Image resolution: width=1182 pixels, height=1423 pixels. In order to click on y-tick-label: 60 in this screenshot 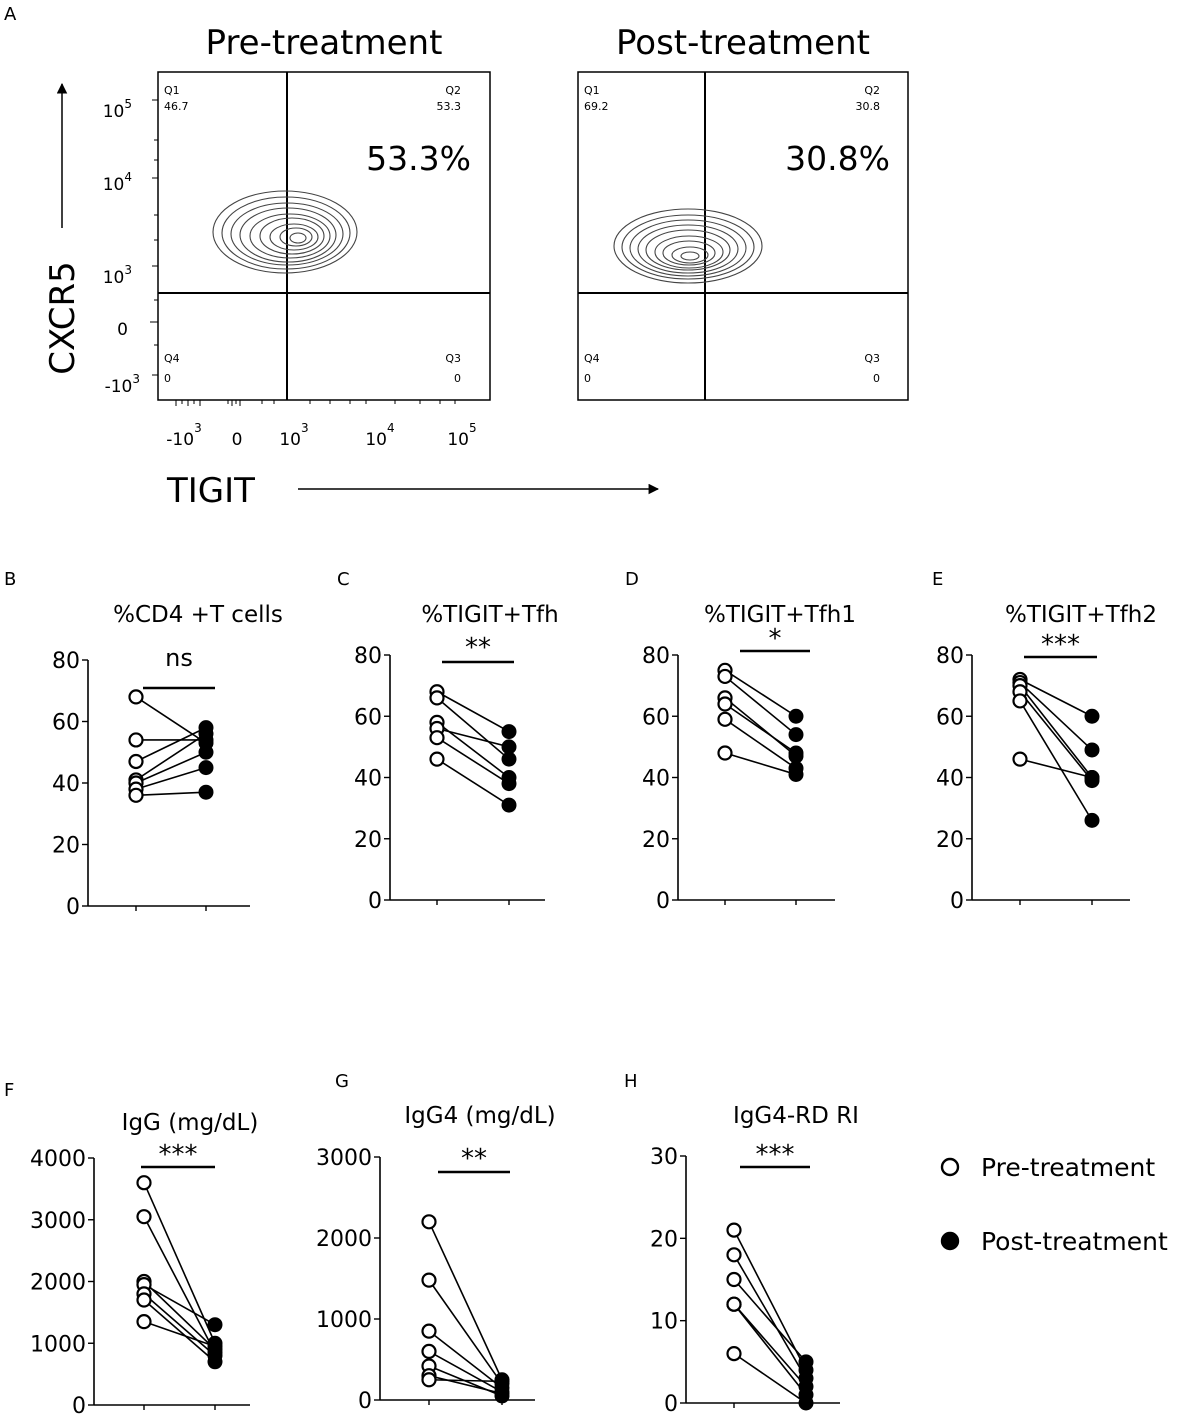, I will do `click(66, 723)`.